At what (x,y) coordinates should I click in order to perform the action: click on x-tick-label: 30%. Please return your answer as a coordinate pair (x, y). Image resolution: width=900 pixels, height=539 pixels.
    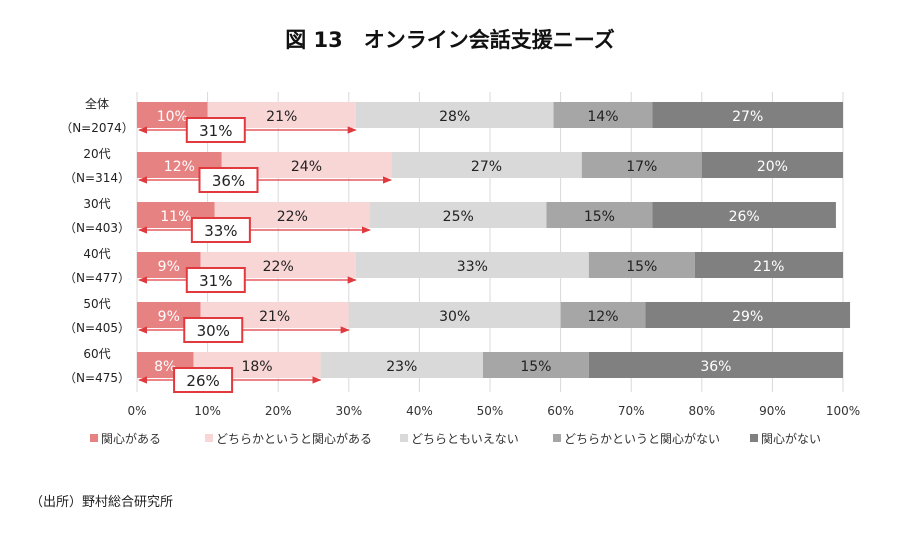
    Looking at the image, I should click on (348, 411).